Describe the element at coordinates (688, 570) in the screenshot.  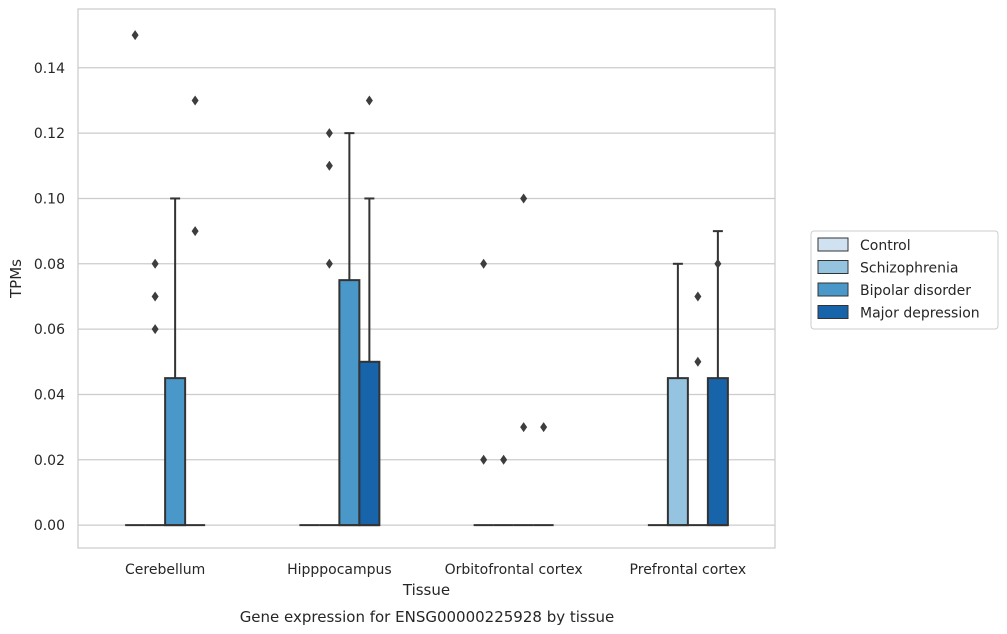
I see `x-tick-label: Prefrontal cortex` at that location.